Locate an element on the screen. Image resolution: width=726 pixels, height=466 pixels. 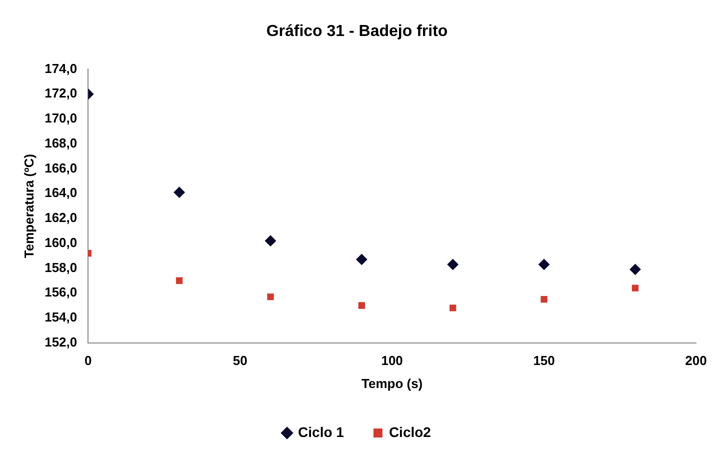
y-tick-label: 162,0 is located at coordinates (61, 218).